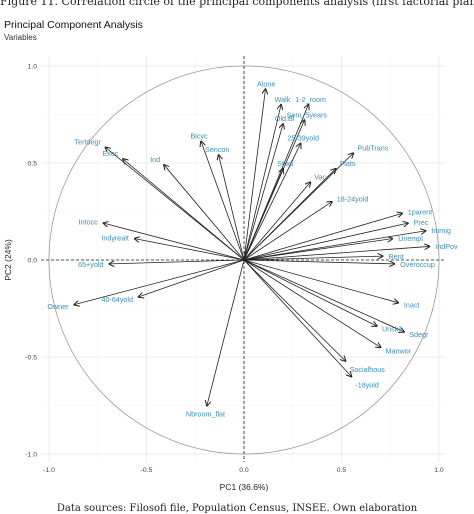  What do you see at coordinates (31, 455) in the screenshot?
I see `y-tick-label-0: -1.0` at bounding box center [31, 455].